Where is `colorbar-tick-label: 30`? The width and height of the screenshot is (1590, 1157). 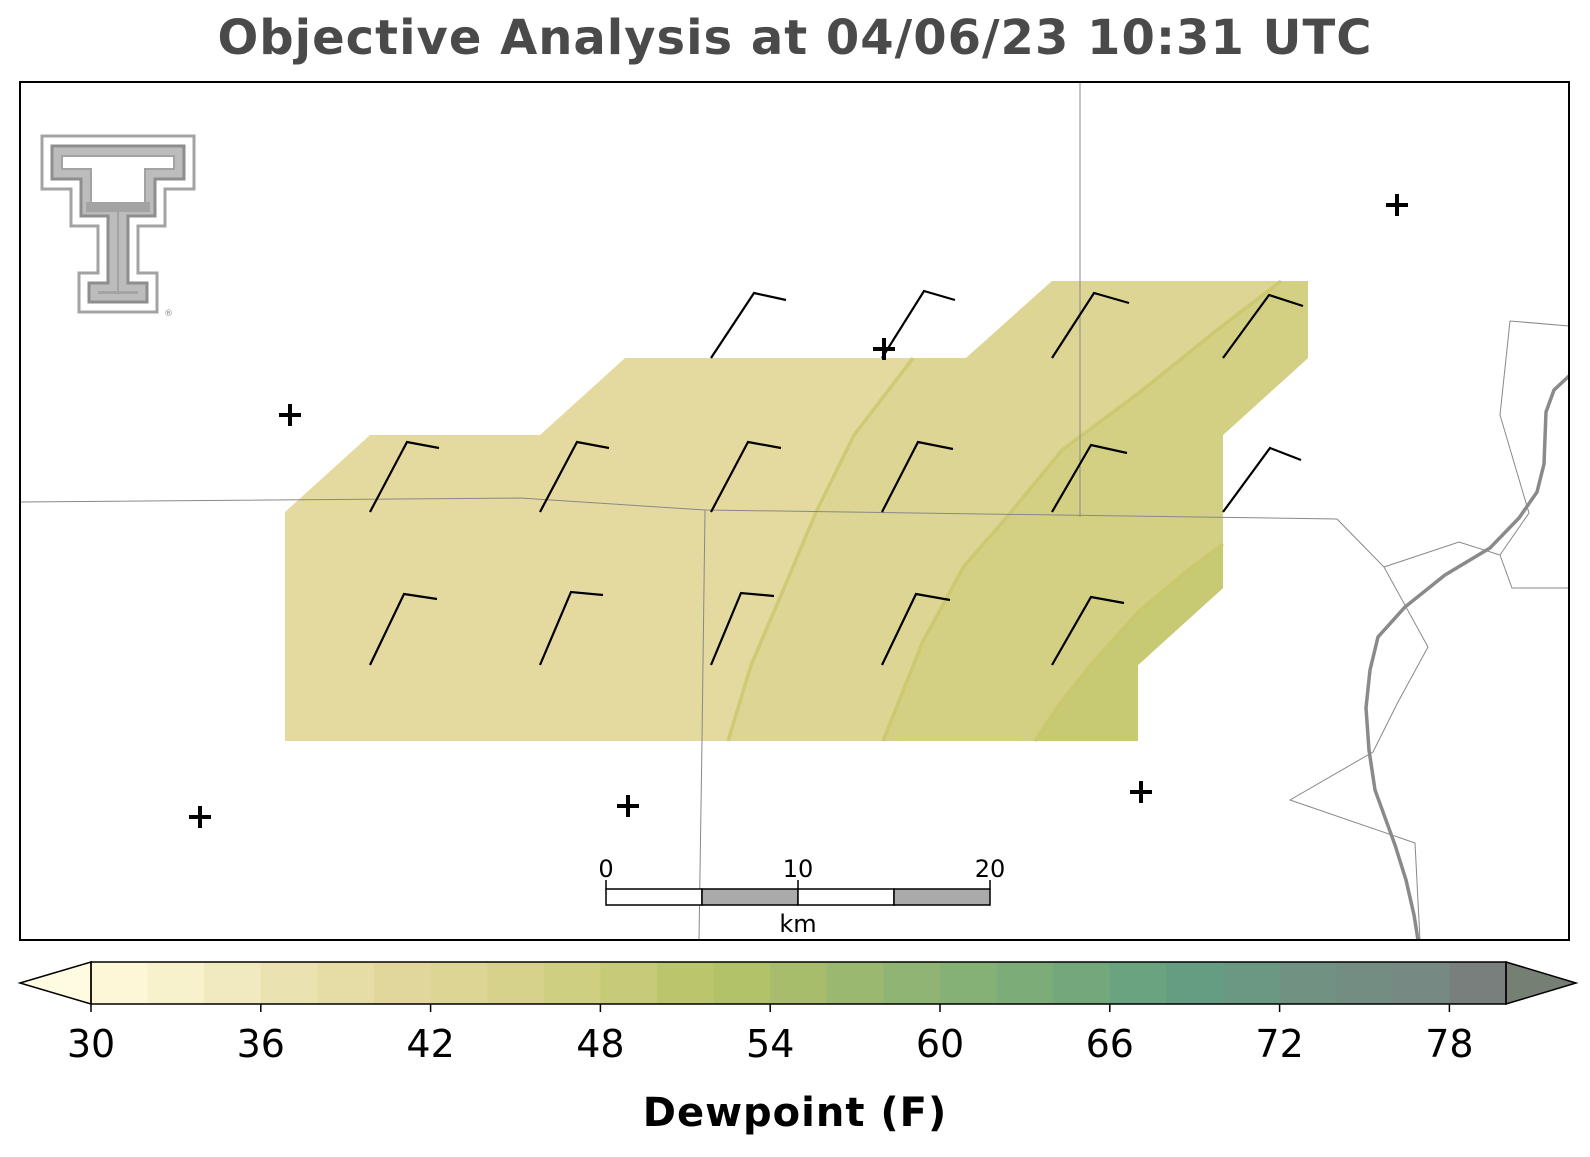 colorbar-tick-label: 30 is located at coordinates (91, 1044).